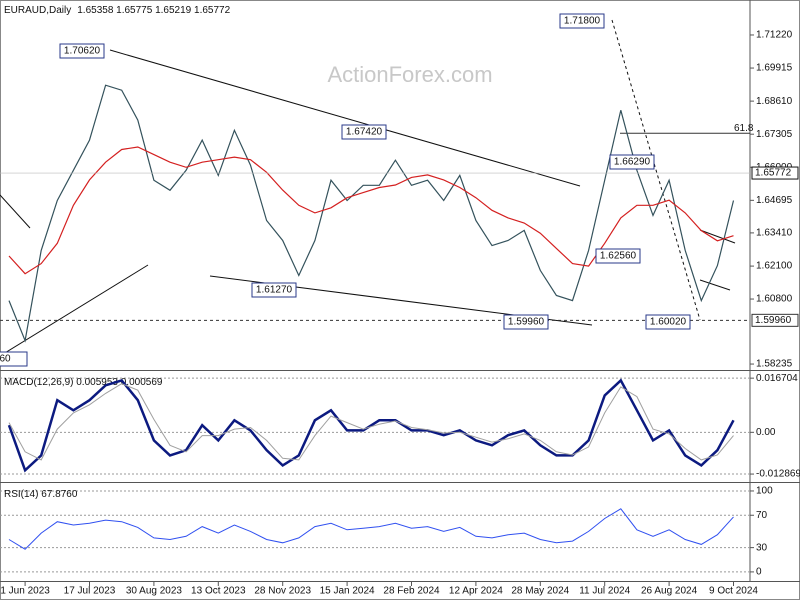 This screenshot has height=600, width=800. I want to click on price-label: 1.65772, so click(773, 173).